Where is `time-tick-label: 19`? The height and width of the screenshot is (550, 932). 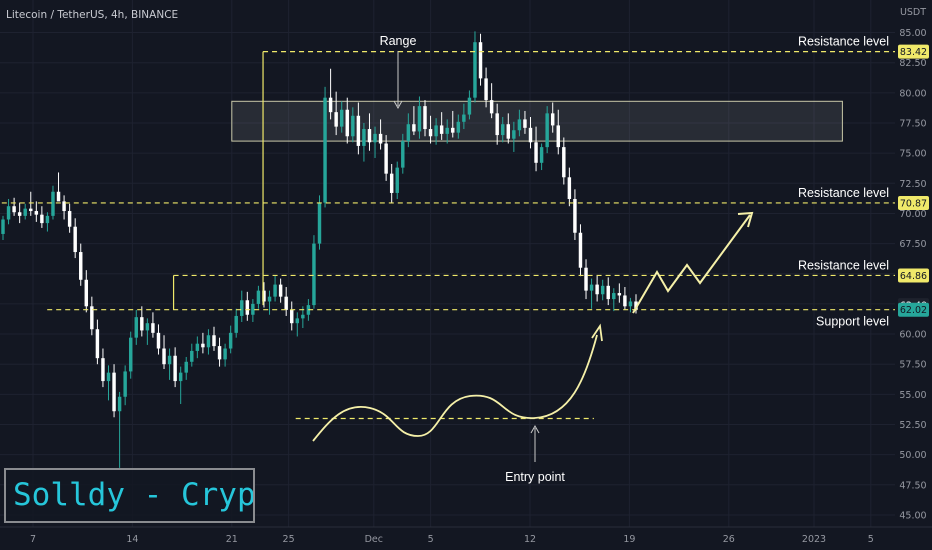
time-tick-label: 19 is located at coordinates (629, 539).